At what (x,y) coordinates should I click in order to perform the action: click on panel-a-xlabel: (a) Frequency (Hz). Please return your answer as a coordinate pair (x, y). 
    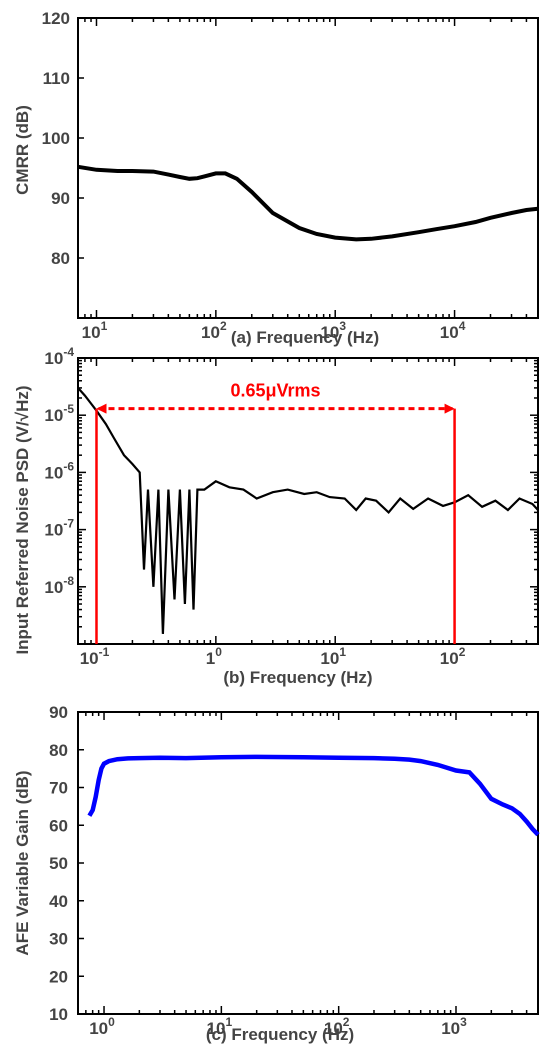
    Looking at the image, I should click on (305, 337).